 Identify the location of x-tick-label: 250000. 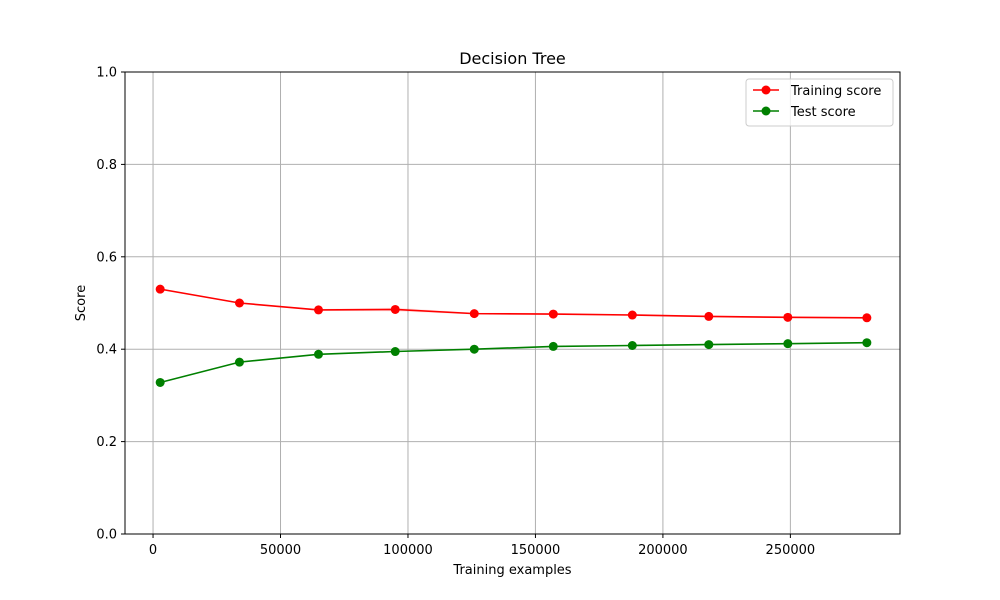
(791, 550).